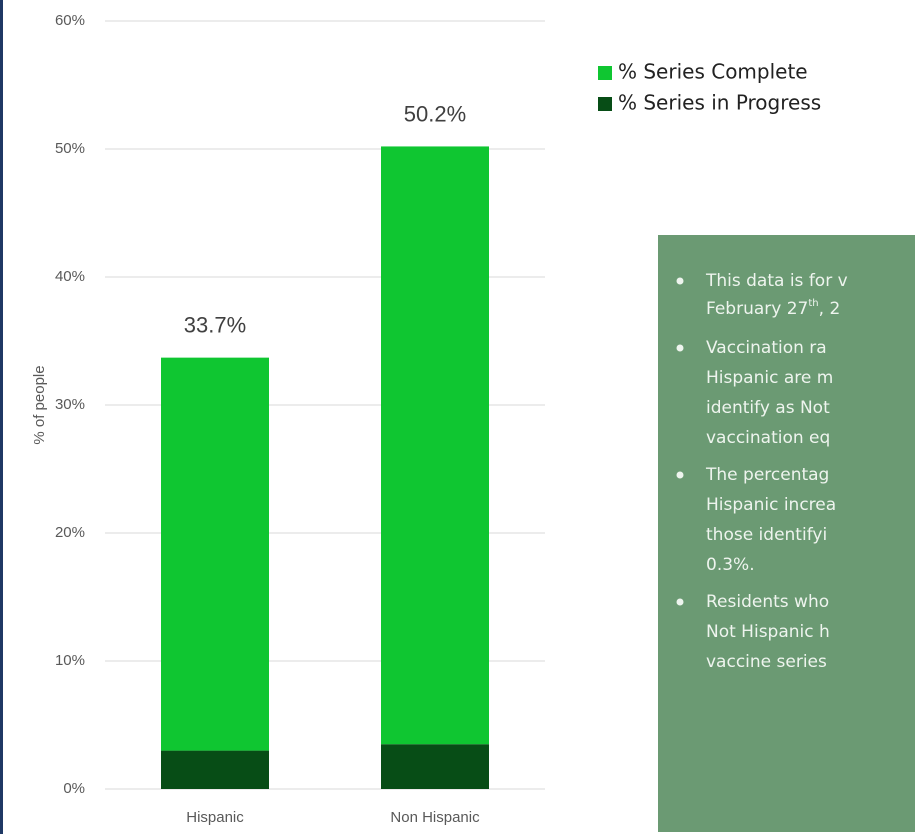  I want to click on box-line: Not Hispanic h, so click(768, 632).